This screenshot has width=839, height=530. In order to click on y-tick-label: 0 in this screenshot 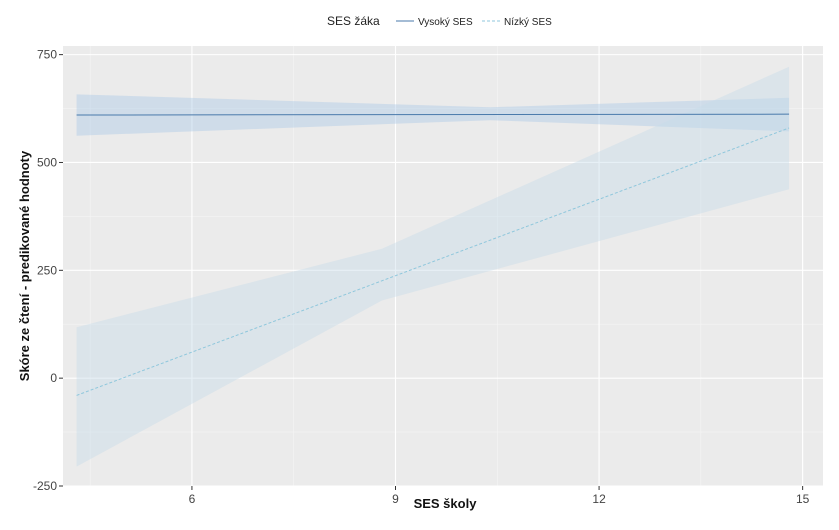, I will do `click(53, 378)`.